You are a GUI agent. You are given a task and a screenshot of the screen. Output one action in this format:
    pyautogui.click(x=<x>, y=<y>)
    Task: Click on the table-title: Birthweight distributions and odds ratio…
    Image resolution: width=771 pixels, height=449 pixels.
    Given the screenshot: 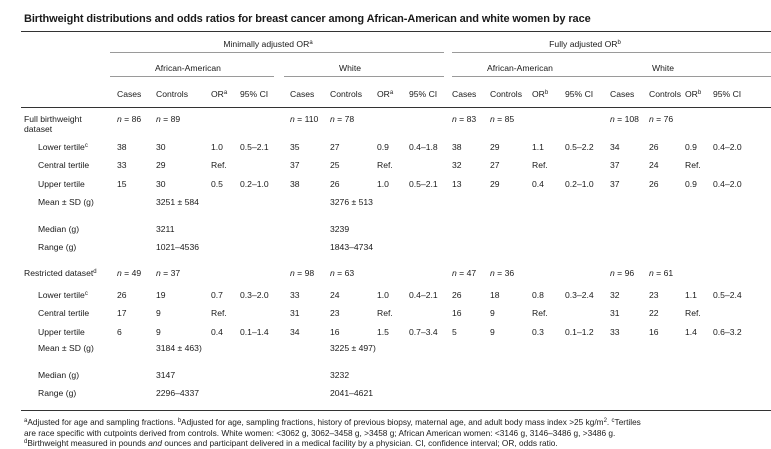 What is the action you would take?
    pyautogui.click(x=307, y=19)
    